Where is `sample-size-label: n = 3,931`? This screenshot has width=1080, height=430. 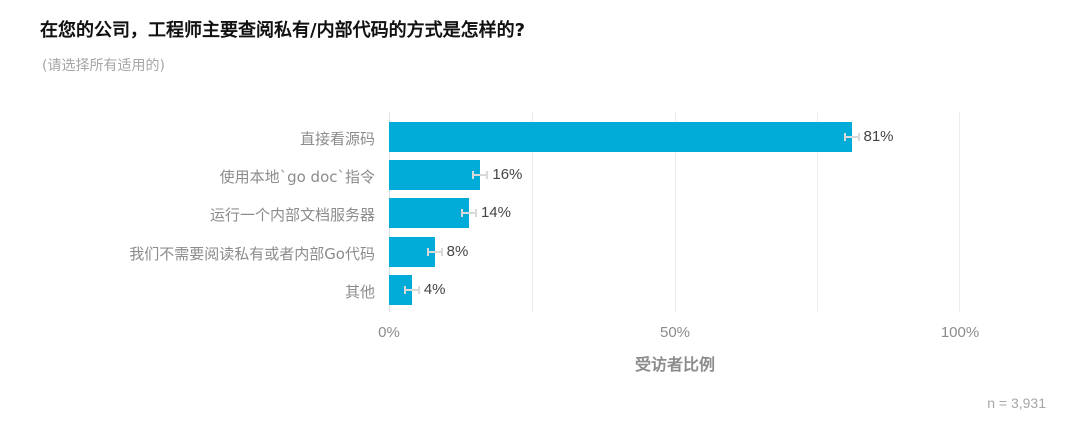
sample-size-label: n = 3,931 is located at coordinates (1016, 403).